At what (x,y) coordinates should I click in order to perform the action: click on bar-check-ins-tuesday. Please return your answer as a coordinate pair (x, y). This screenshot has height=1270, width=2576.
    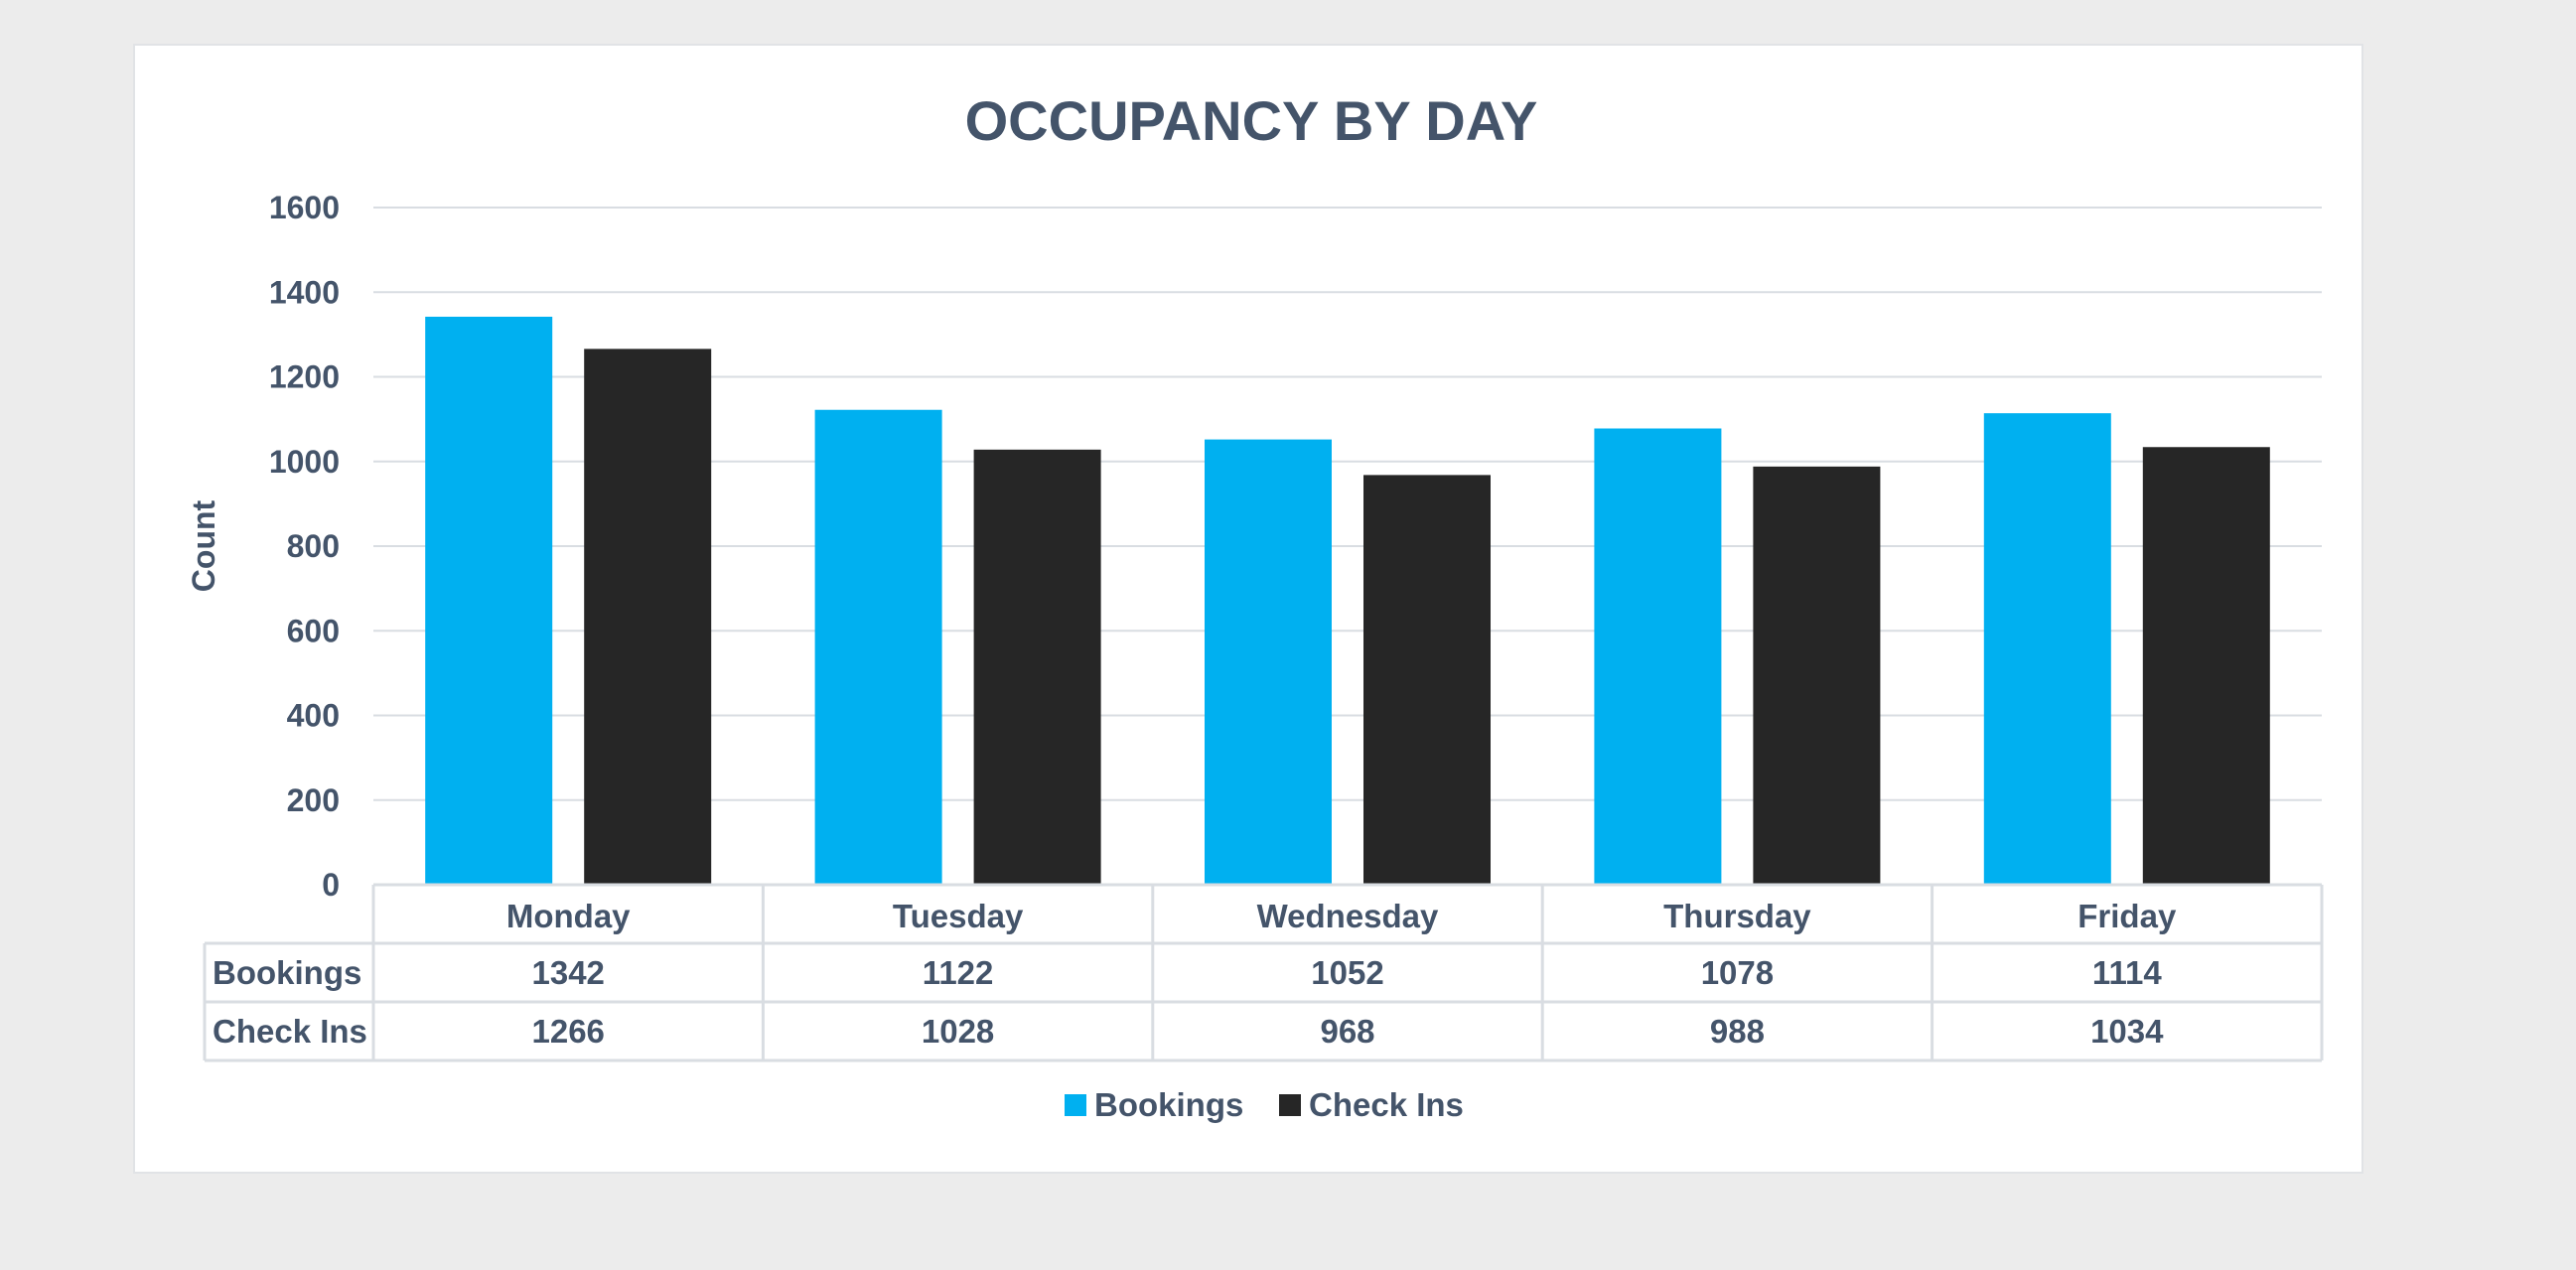
    Looking at the image, I should click on (1037, 667).